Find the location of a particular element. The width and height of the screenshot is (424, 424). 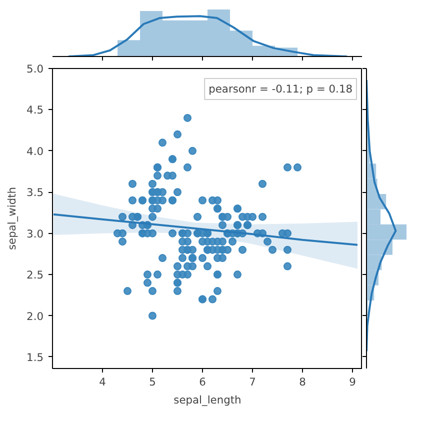

y-tick-label: 2.5 is located at coordinates (35, 275).